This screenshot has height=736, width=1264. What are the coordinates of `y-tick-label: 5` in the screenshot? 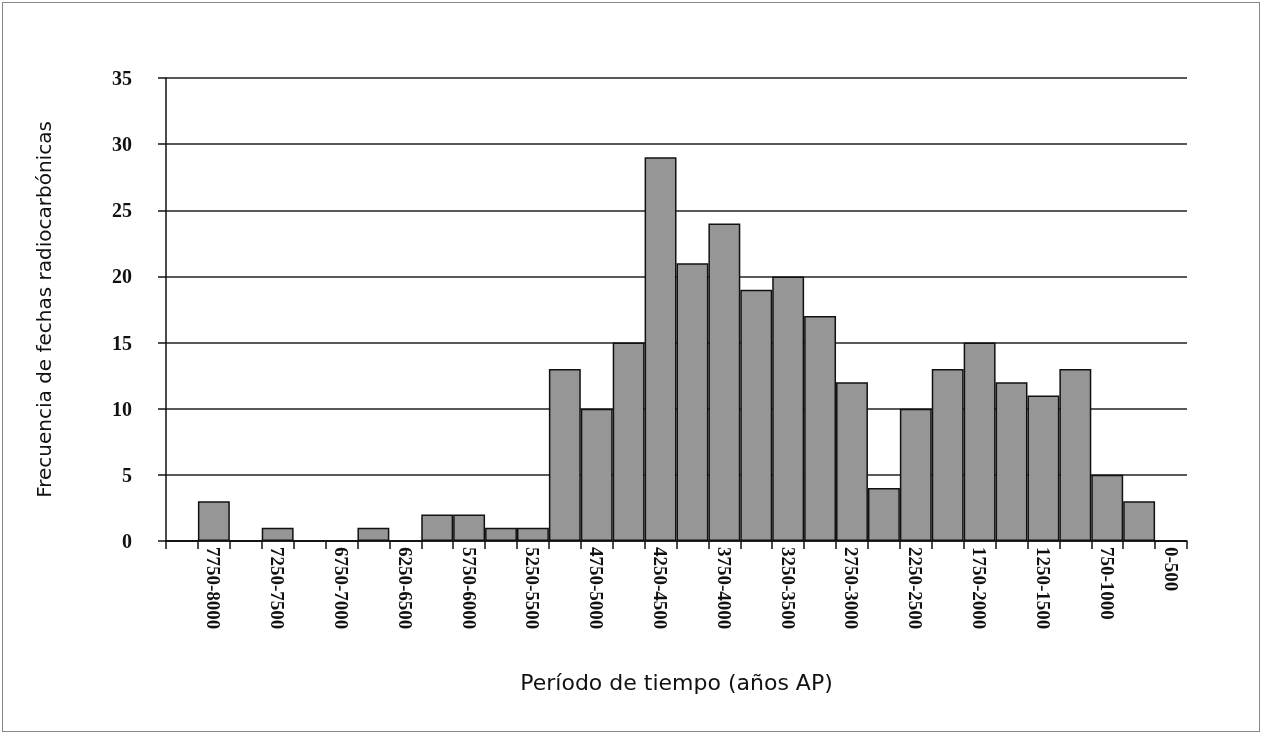 It's located at (127, 474).